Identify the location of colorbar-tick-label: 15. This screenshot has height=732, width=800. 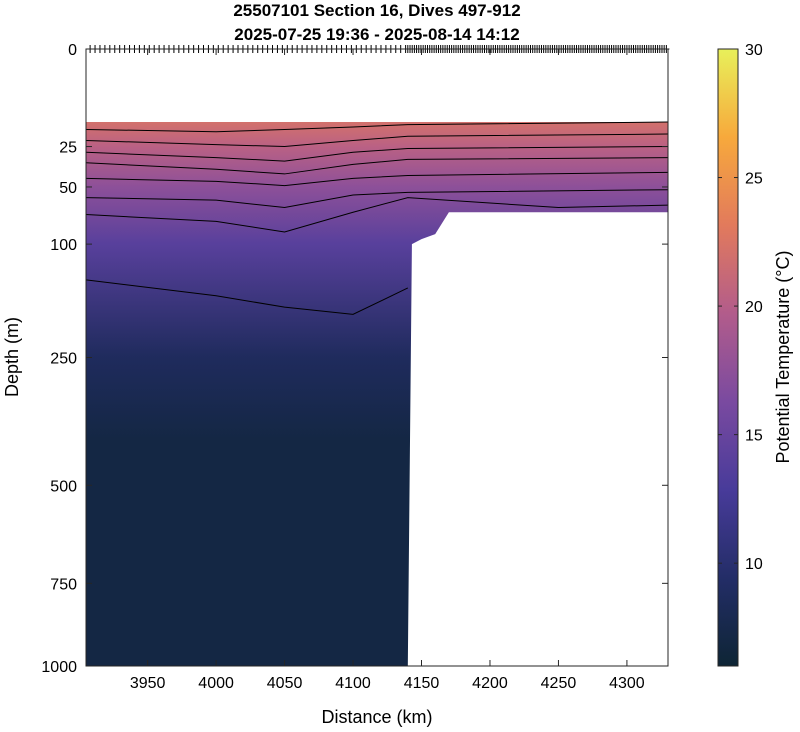
(754, 436).